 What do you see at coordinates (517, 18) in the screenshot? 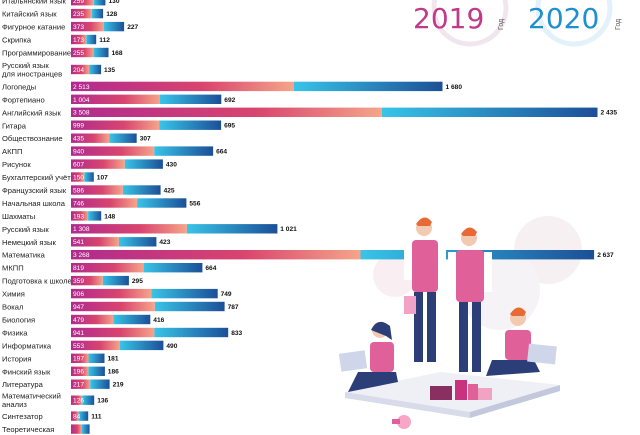
I see `legend: 2019 Год 2020 Год` at bounding box center [517, 18].